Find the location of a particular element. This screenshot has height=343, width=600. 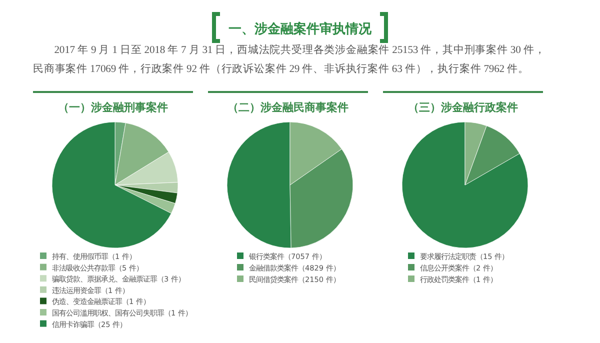

chart-title: （一）涉金融刑事案件 is located at coordinates (113, 107).